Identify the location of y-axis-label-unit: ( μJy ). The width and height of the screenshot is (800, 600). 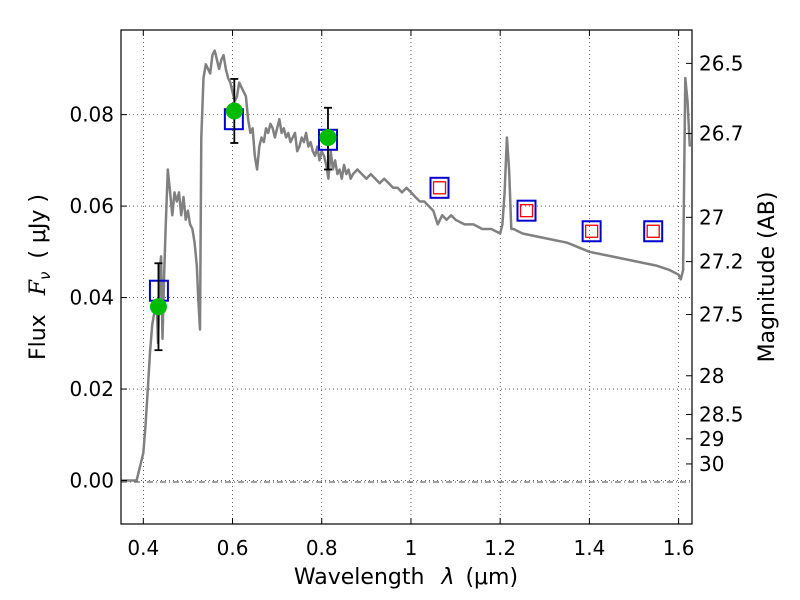
(38, 226).